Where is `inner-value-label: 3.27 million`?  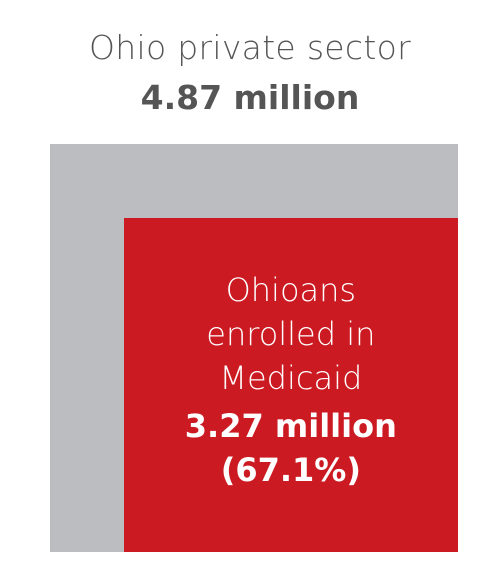 inner-value-label: 3.27 million is located at coordinates (290, 425).